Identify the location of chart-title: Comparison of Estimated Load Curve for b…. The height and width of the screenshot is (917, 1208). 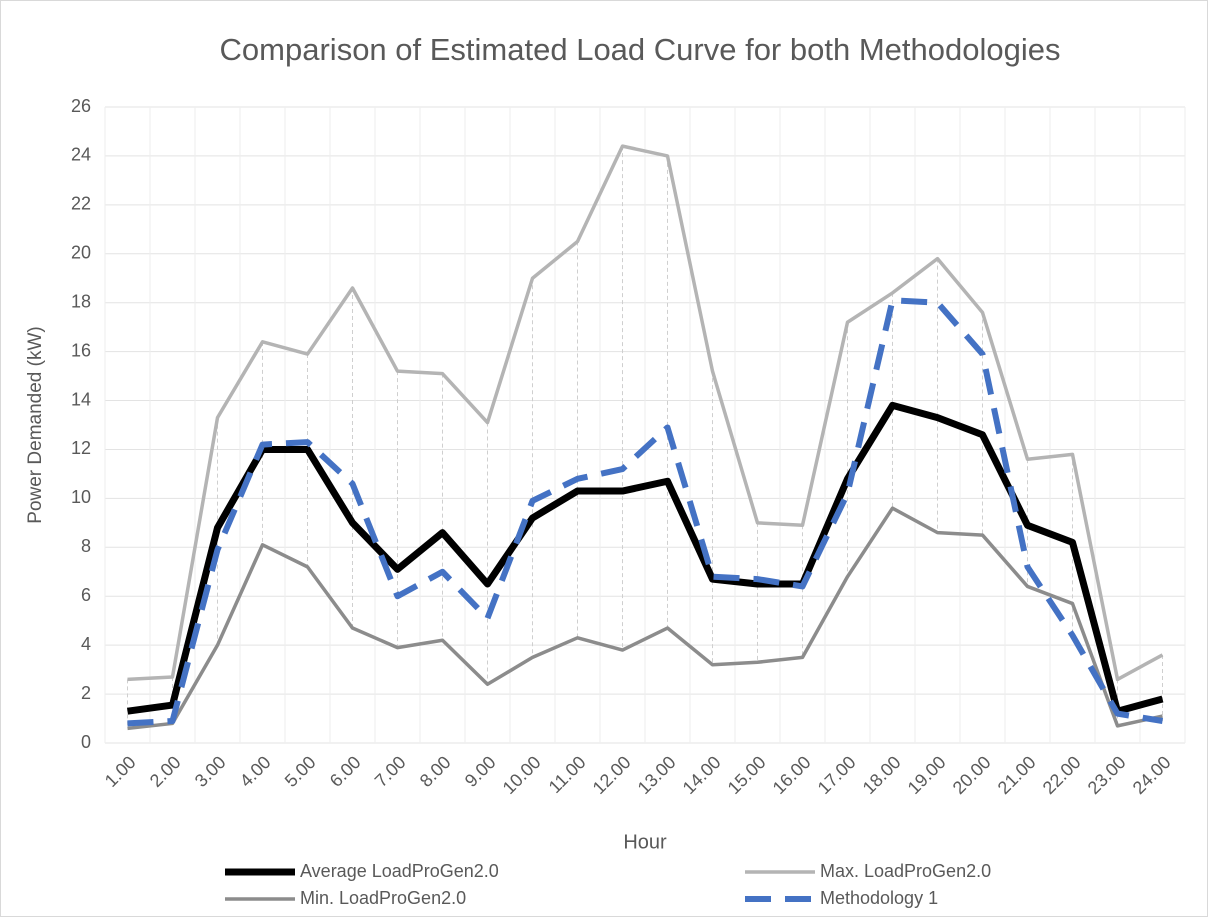
(640, 49).